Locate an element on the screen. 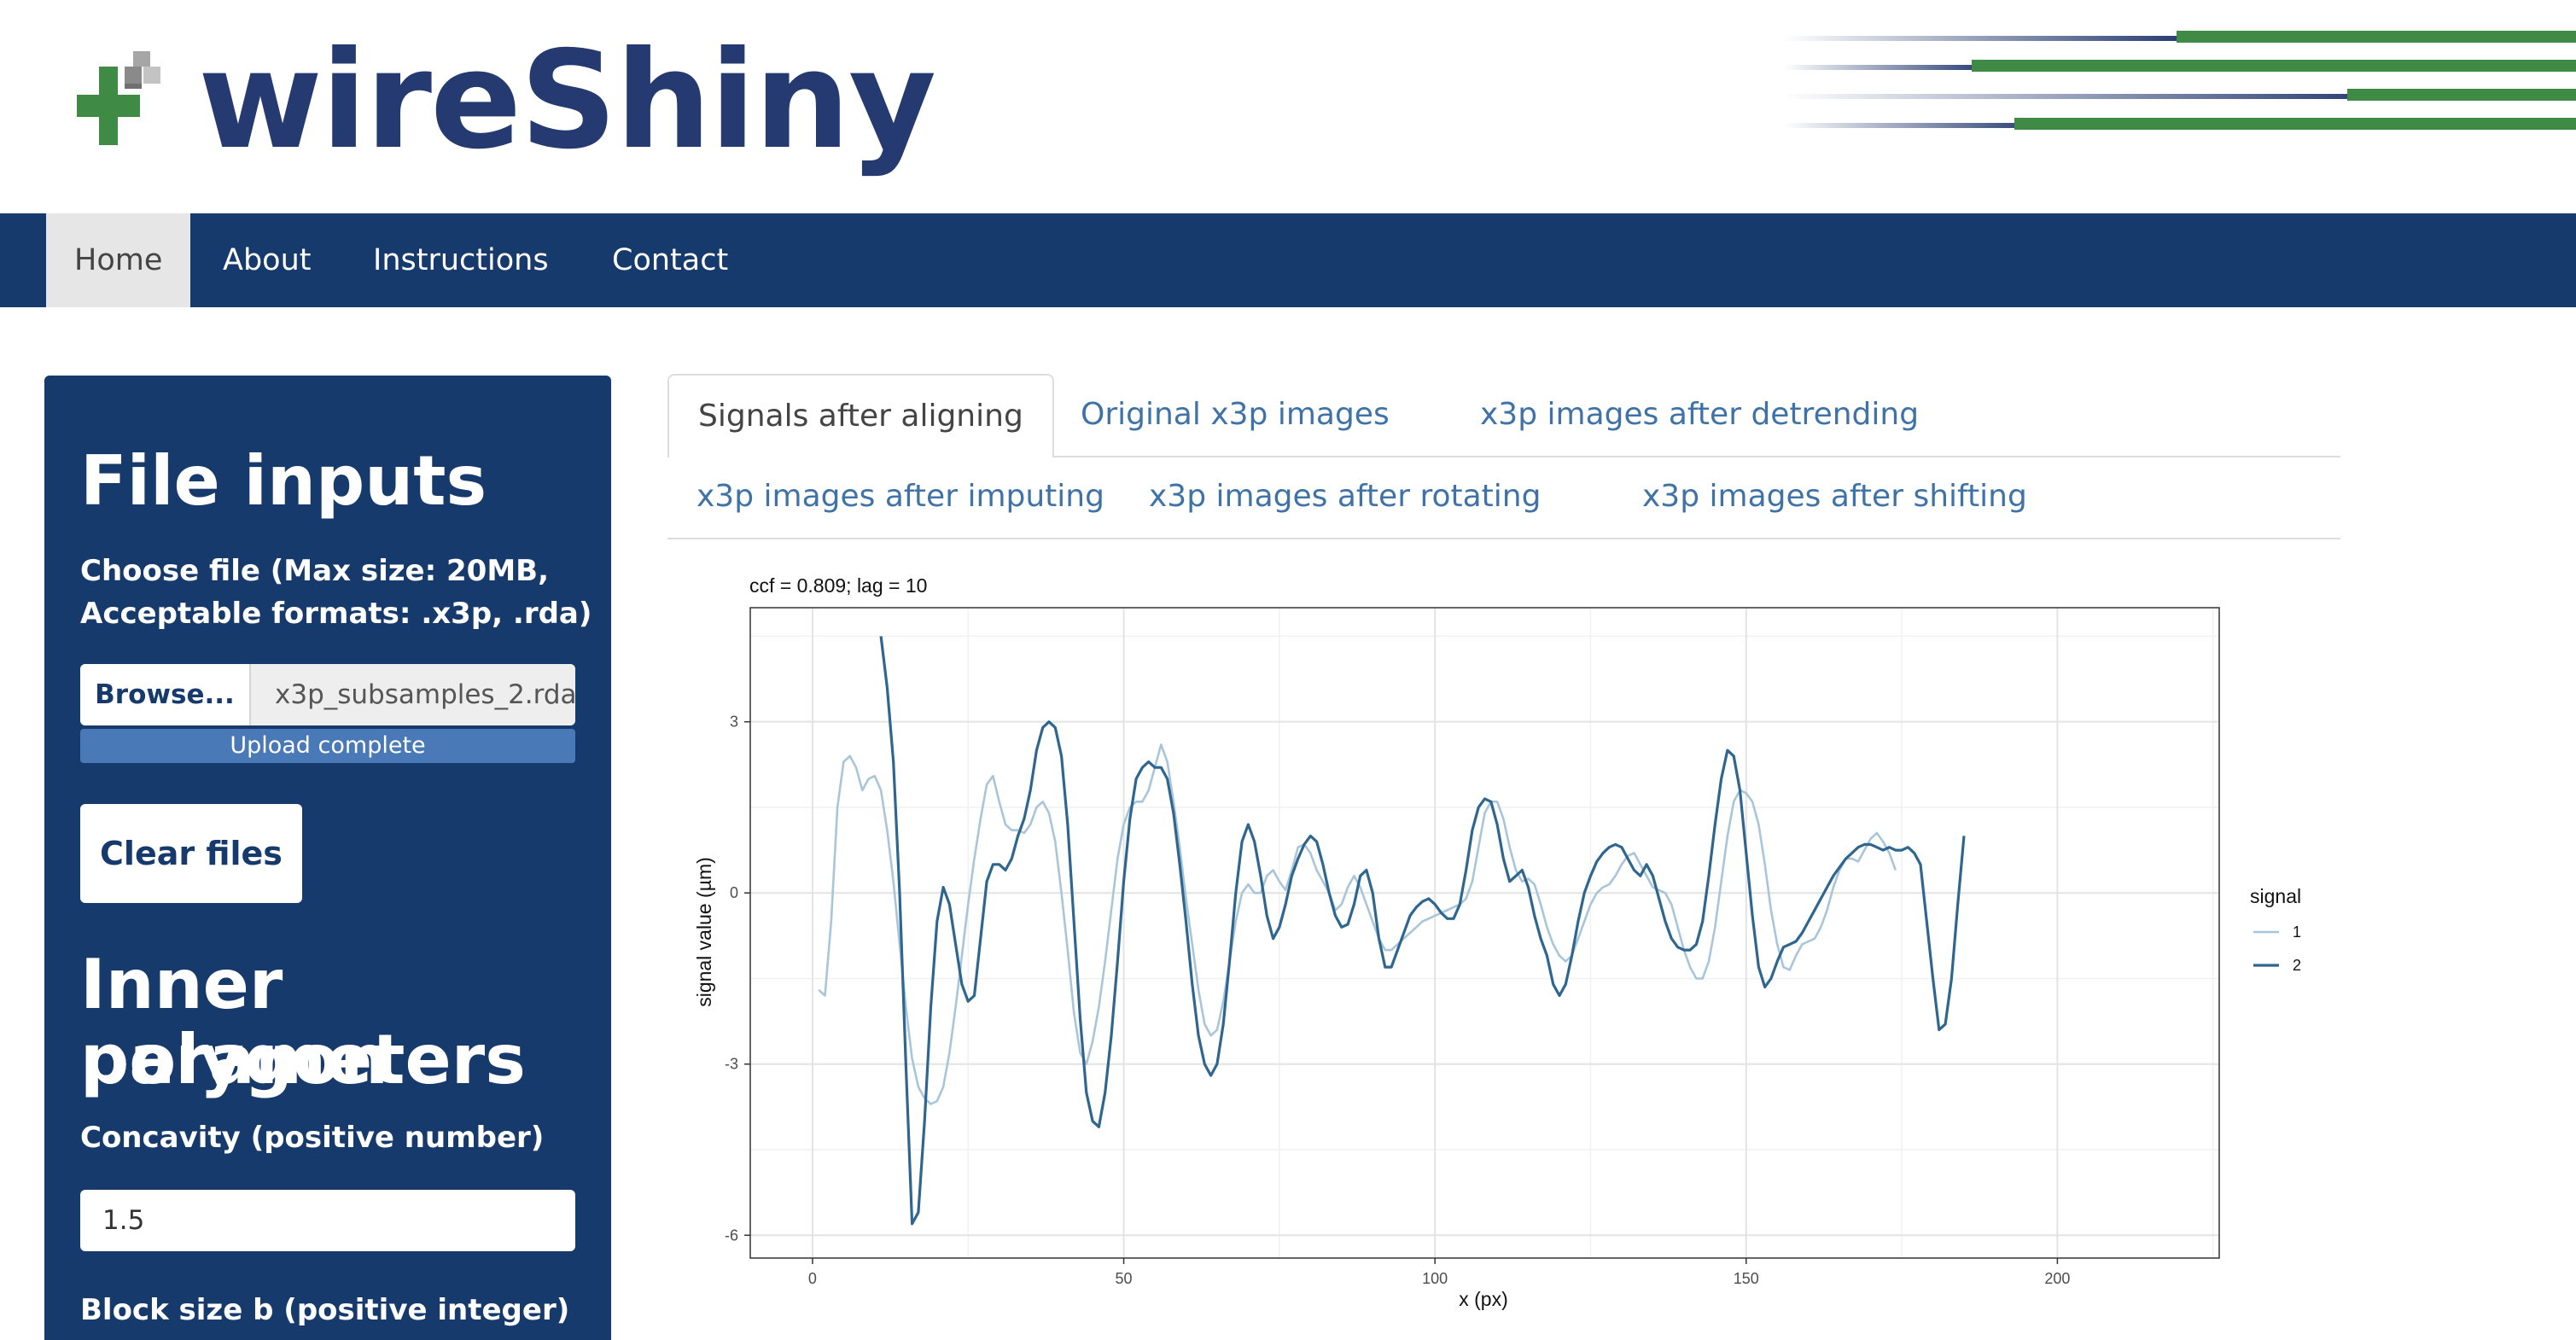  inner-polygon-title-line2: parameters is located at coordinates (303, 1059).